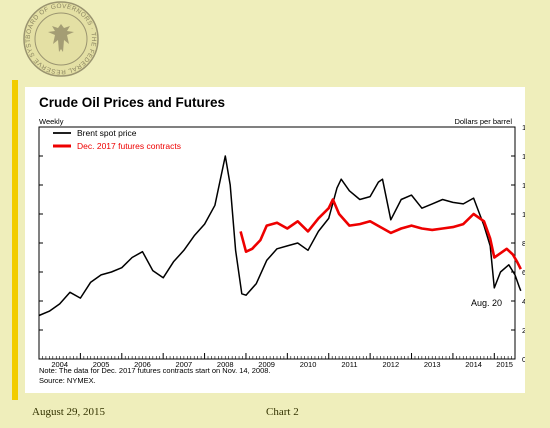 This screenshot has width=550, height=428. What do you see at coordinates (523, 272) in the screenshot?
I see `y-tick-label: 60` at bounding box center [523, 272].